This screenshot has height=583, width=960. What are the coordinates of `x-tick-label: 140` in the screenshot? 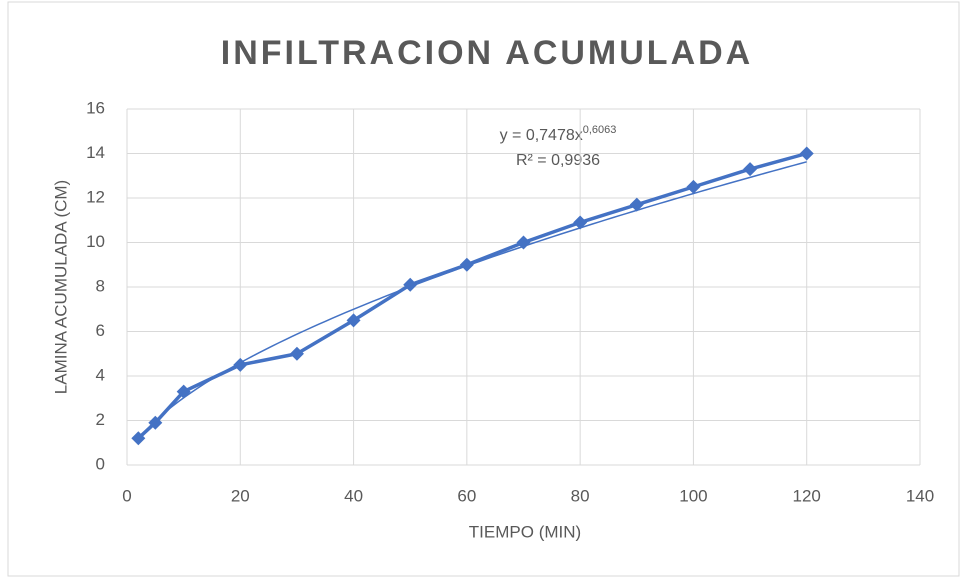 It's located at (920, 495).